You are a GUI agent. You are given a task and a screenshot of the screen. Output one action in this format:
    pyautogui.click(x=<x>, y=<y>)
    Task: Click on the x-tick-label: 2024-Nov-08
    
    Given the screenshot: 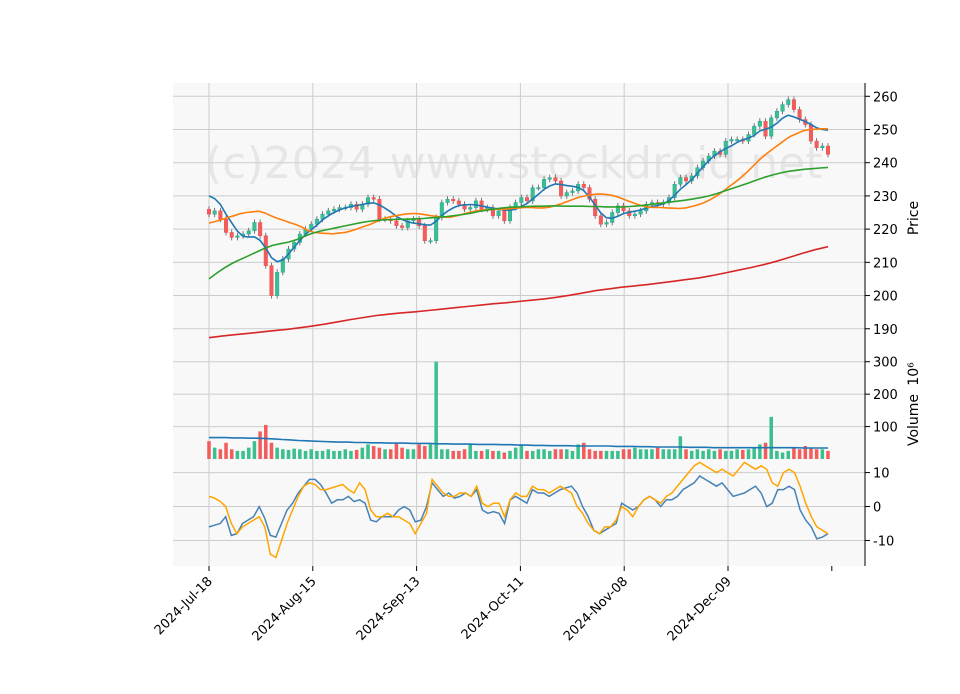 What is the action you would take?
    pyautogui.click(x=596, y=609)
    